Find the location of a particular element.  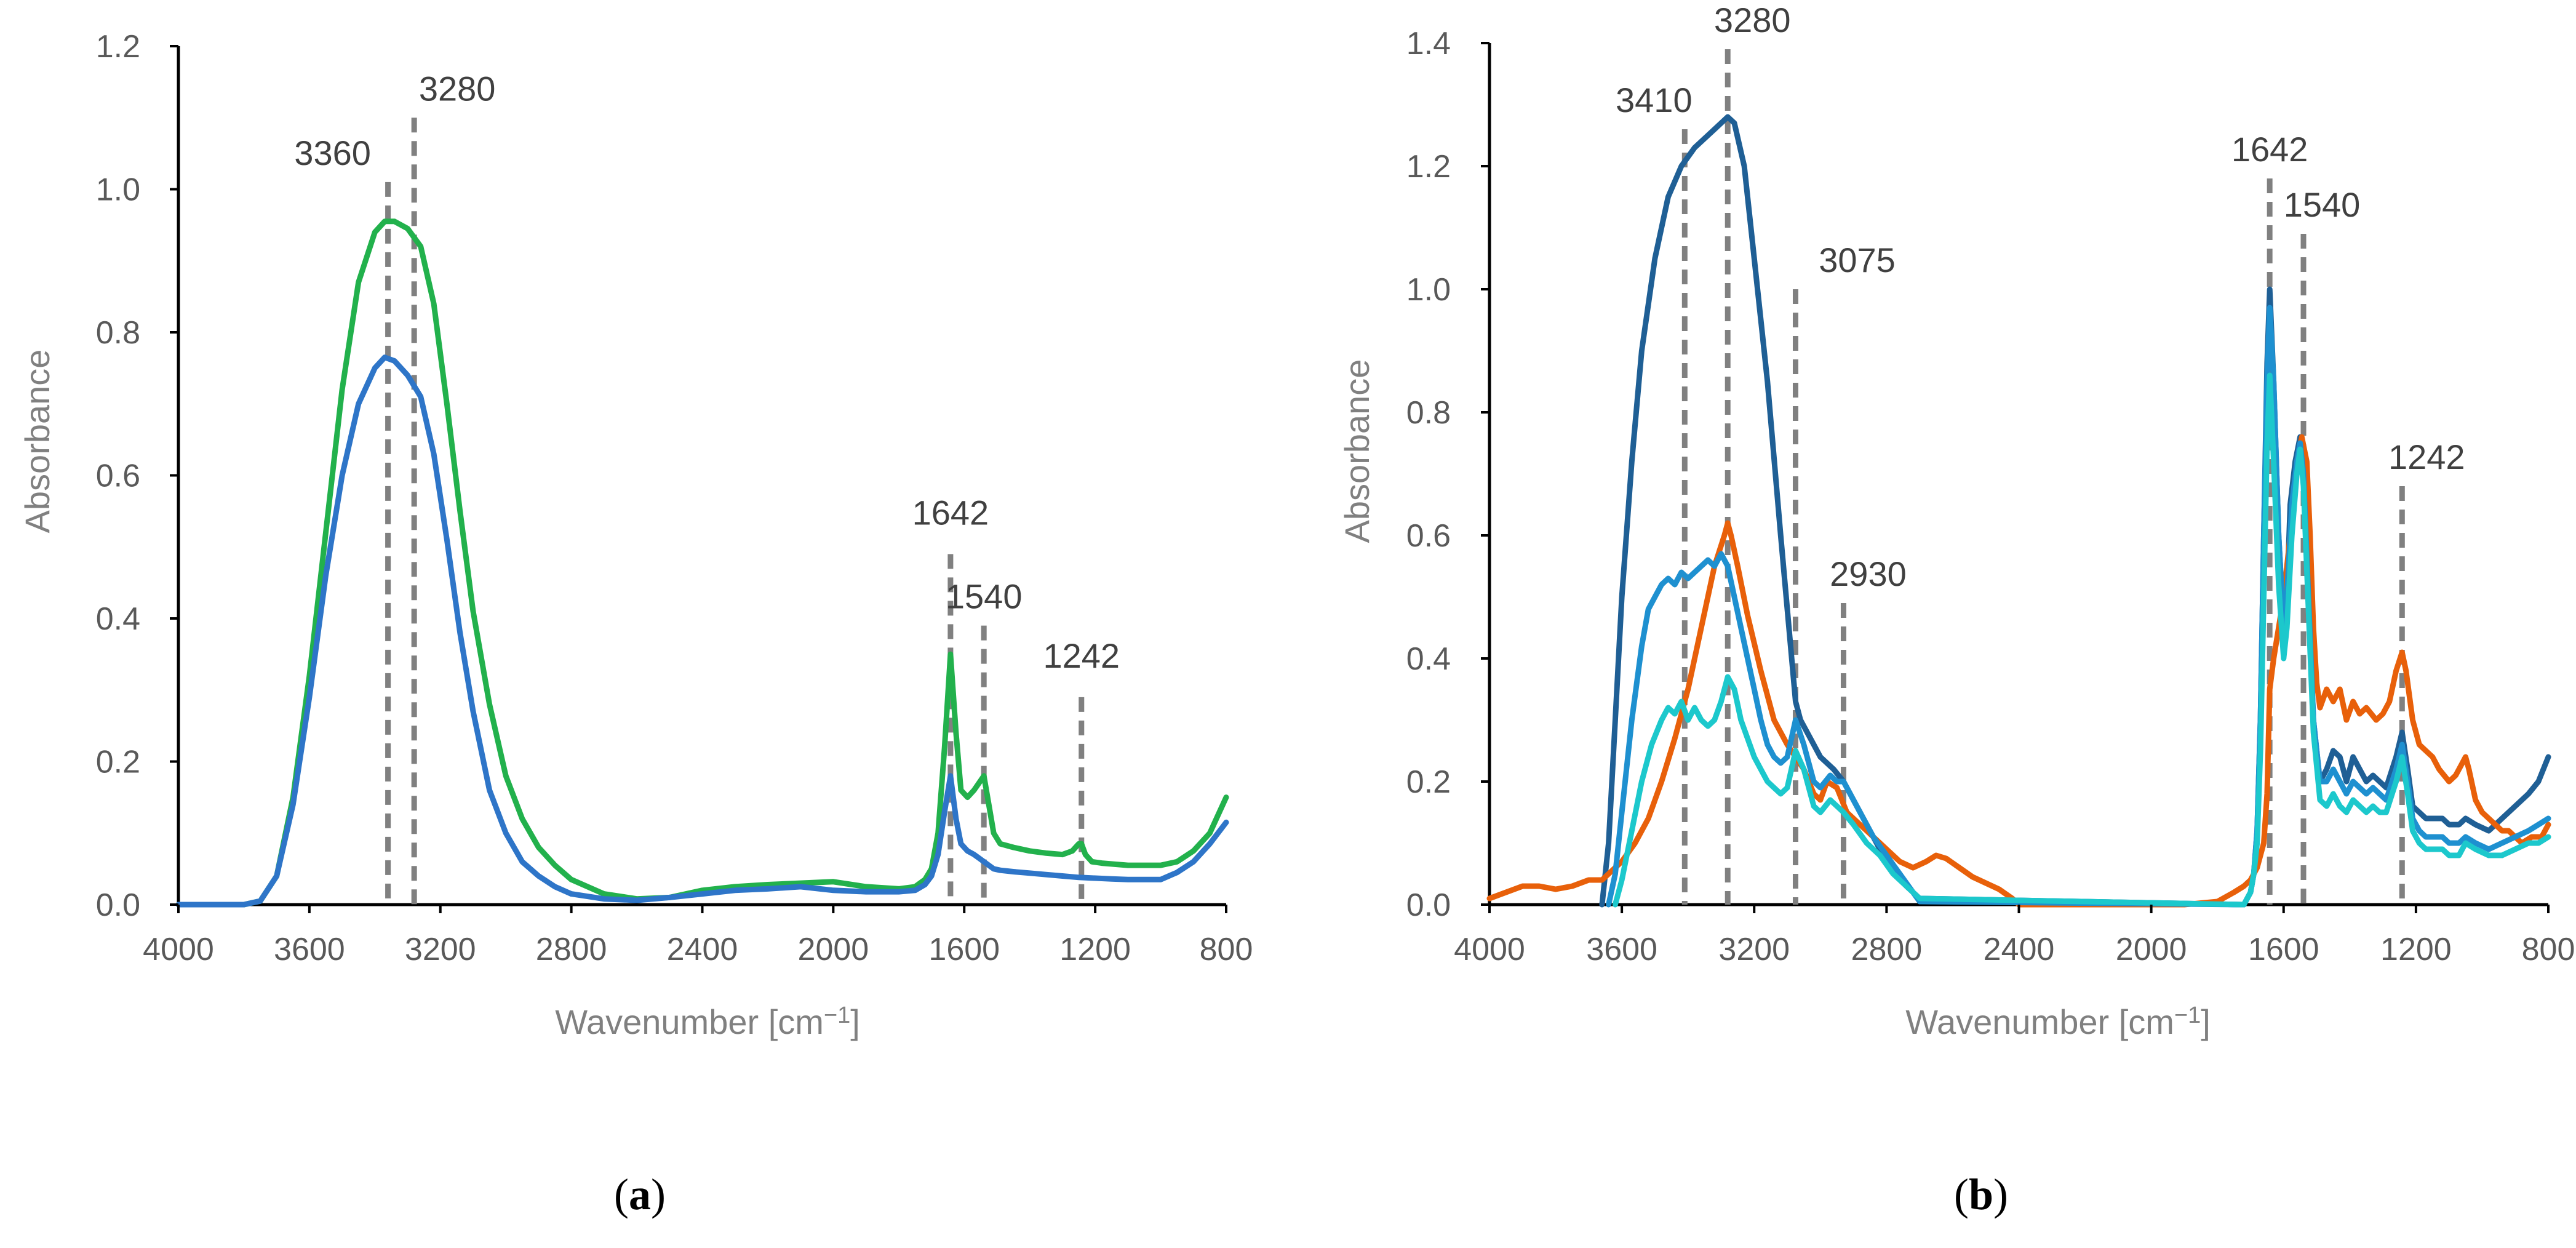

annotation-label-3360: 3360 is located at coordinates (332, 153).